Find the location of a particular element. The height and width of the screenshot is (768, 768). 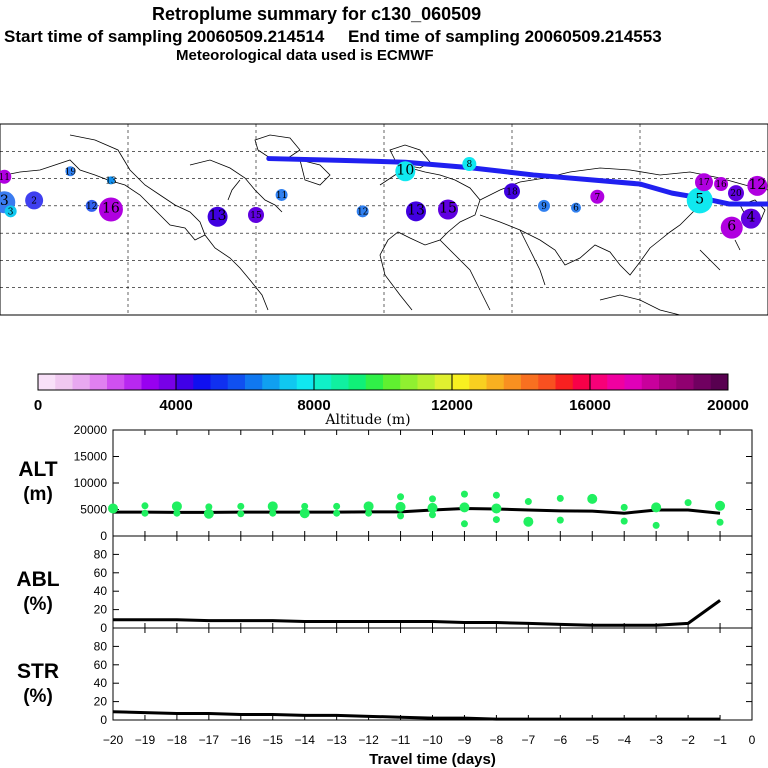

x-tick-label: −12 is located at coordinates (368, 740).